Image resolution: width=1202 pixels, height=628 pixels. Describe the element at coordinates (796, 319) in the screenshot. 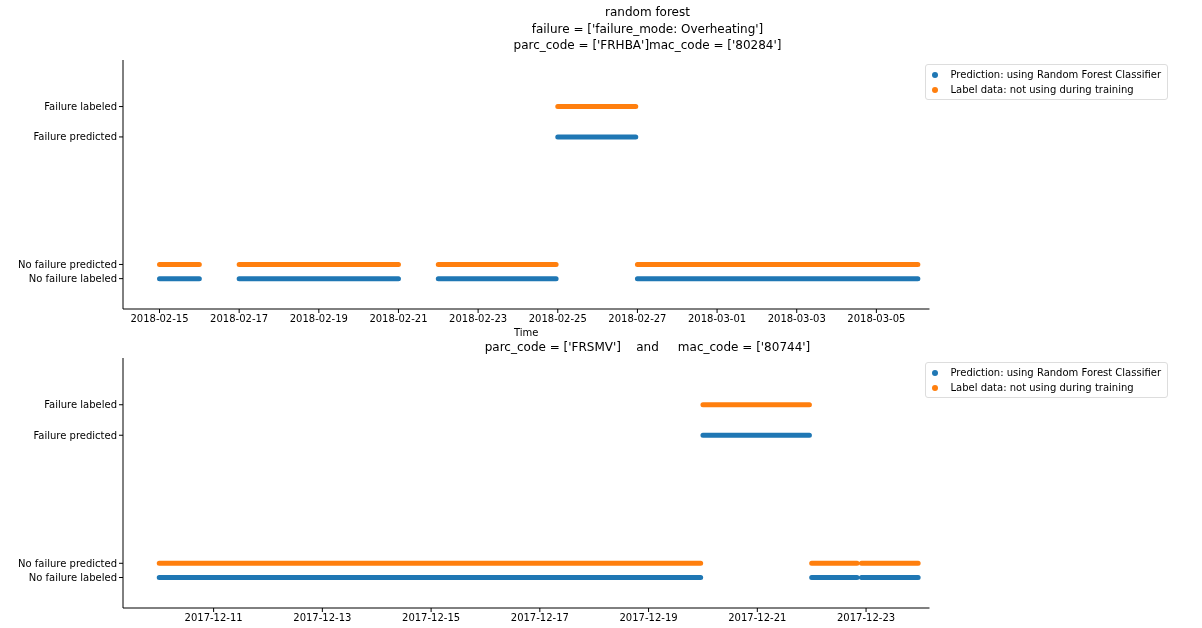

I see `x-tick-label: 2018-03-03` at that location.